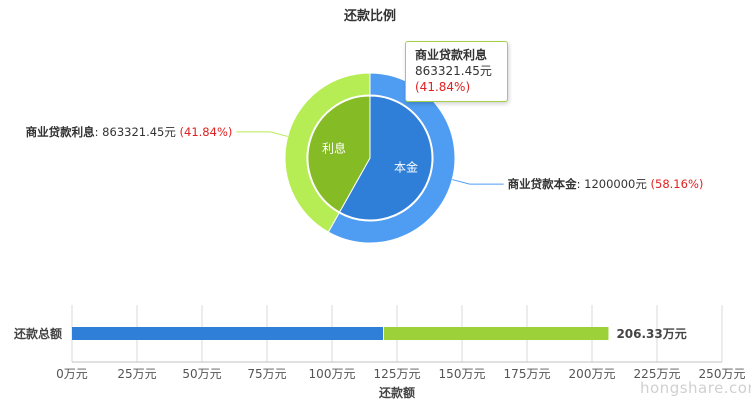  I want to click on x-tick-label-6: 150万元, so click(462, 374).